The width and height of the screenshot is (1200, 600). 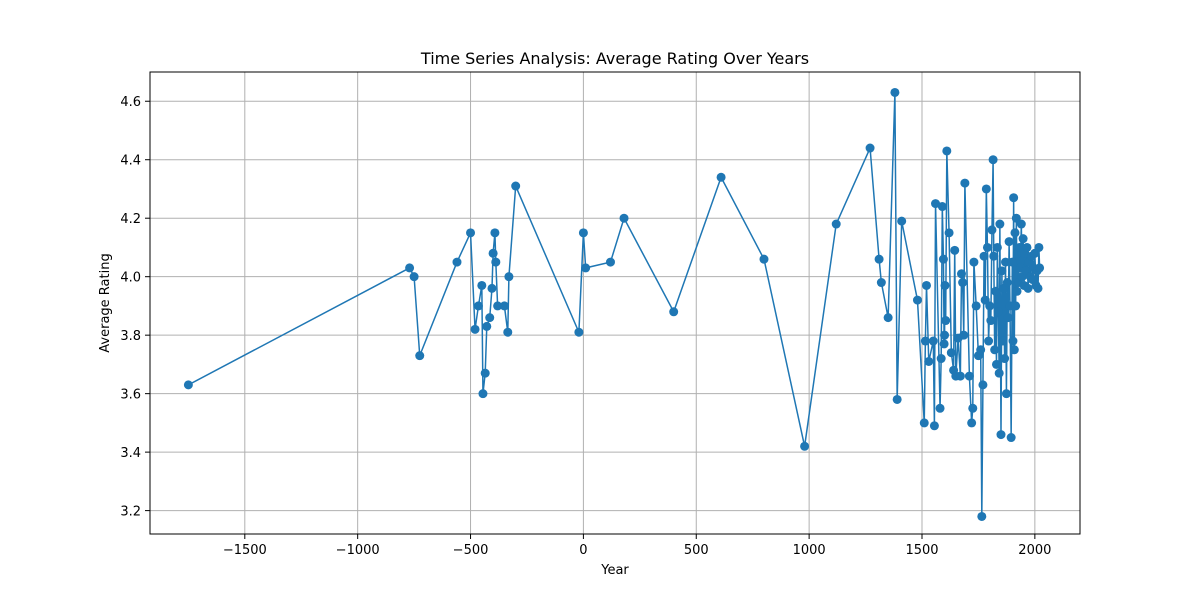 What do you see at coordinates (105, 302) in the screenshot?
I see `y-axis-label: Average Rating` at bounding box center [105, 302].